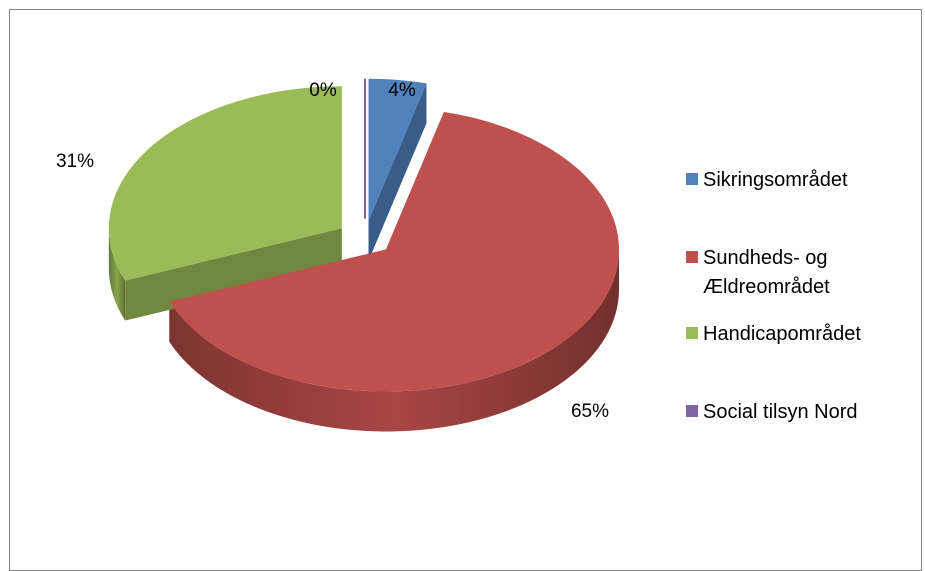  Describe the element at coordinates (117, 274) in the screenshot. I see `pie-rim-handicapomraadet` at that location.